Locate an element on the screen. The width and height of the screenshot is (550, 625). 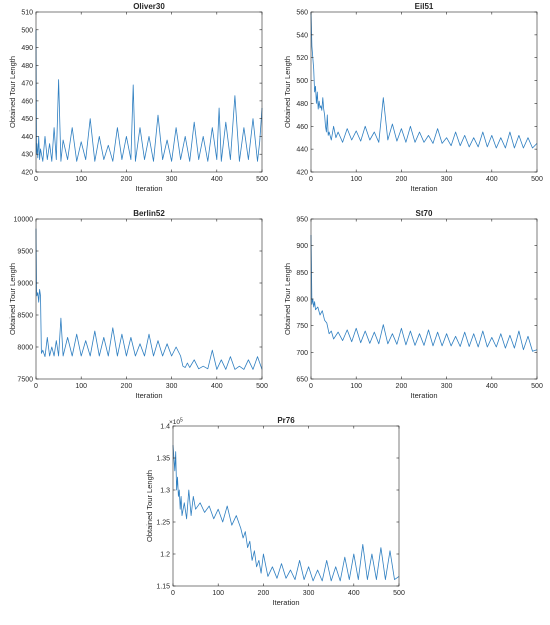
y-tick-label: 540 is located at coordinates (302, 35).